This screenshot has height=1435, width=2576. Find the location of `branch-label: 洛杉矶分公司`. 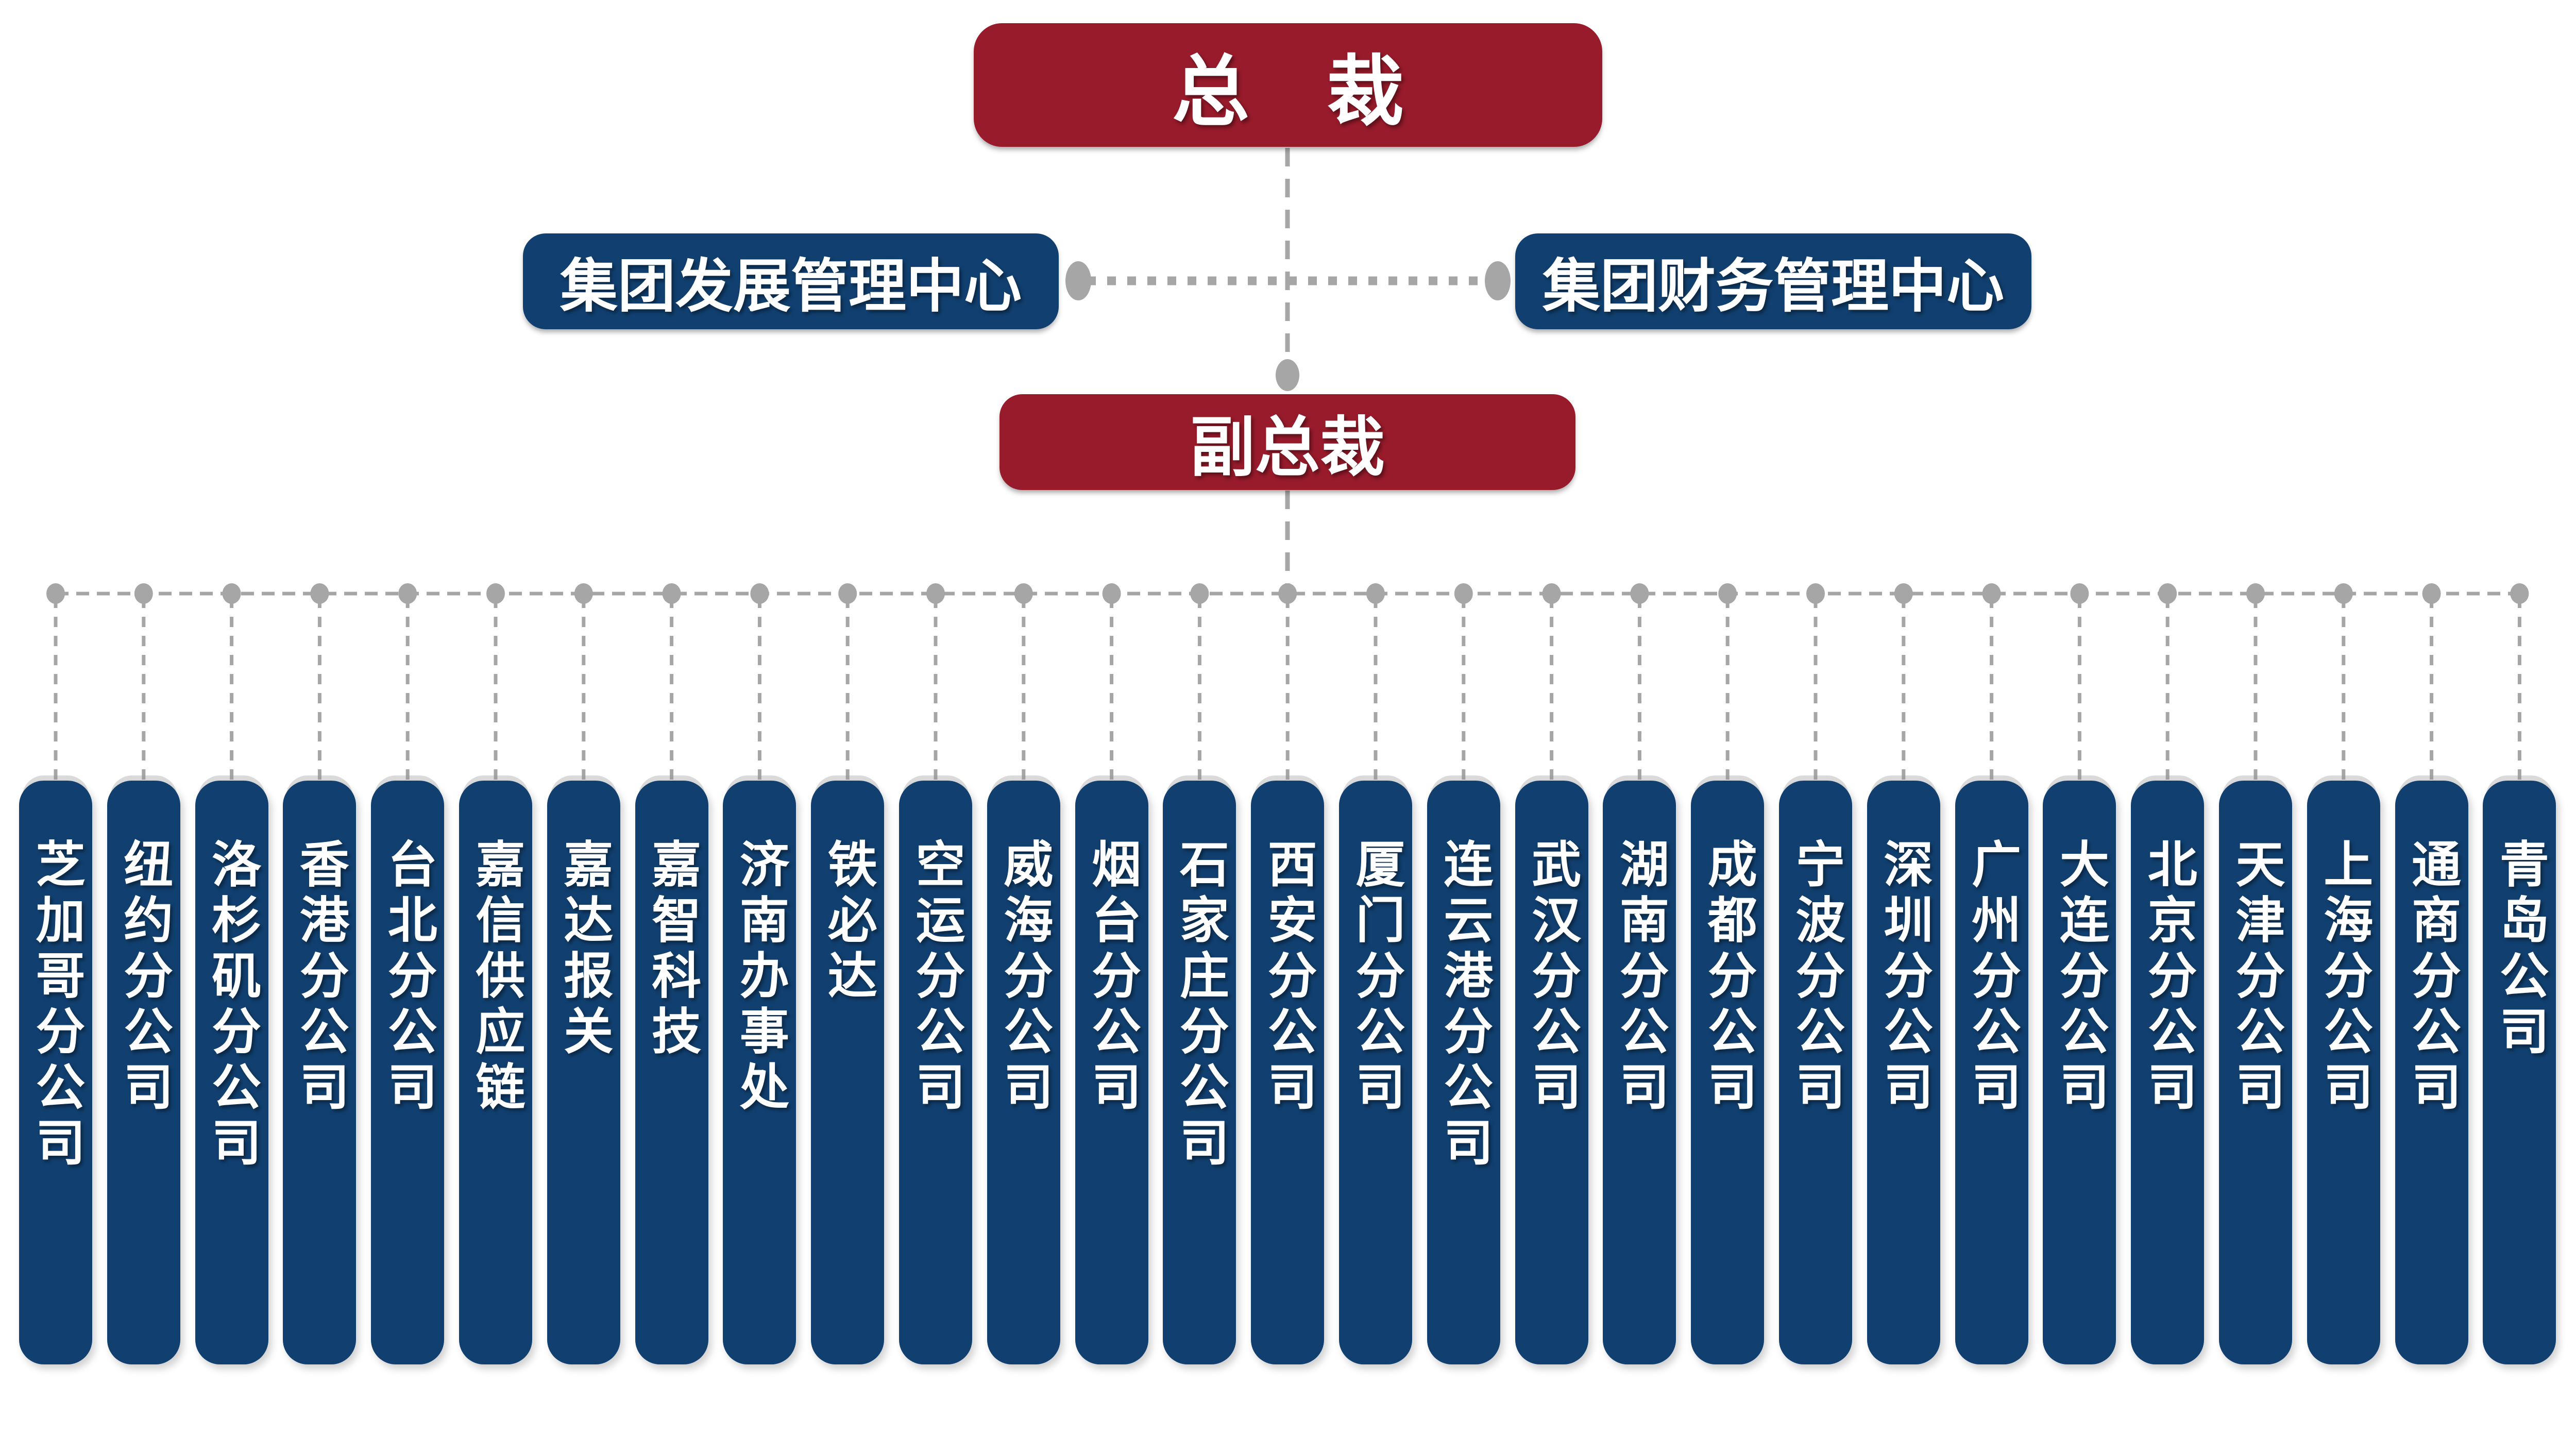

branch-label: 洛杉矶分公司 is located at coordinates (232, 1005).